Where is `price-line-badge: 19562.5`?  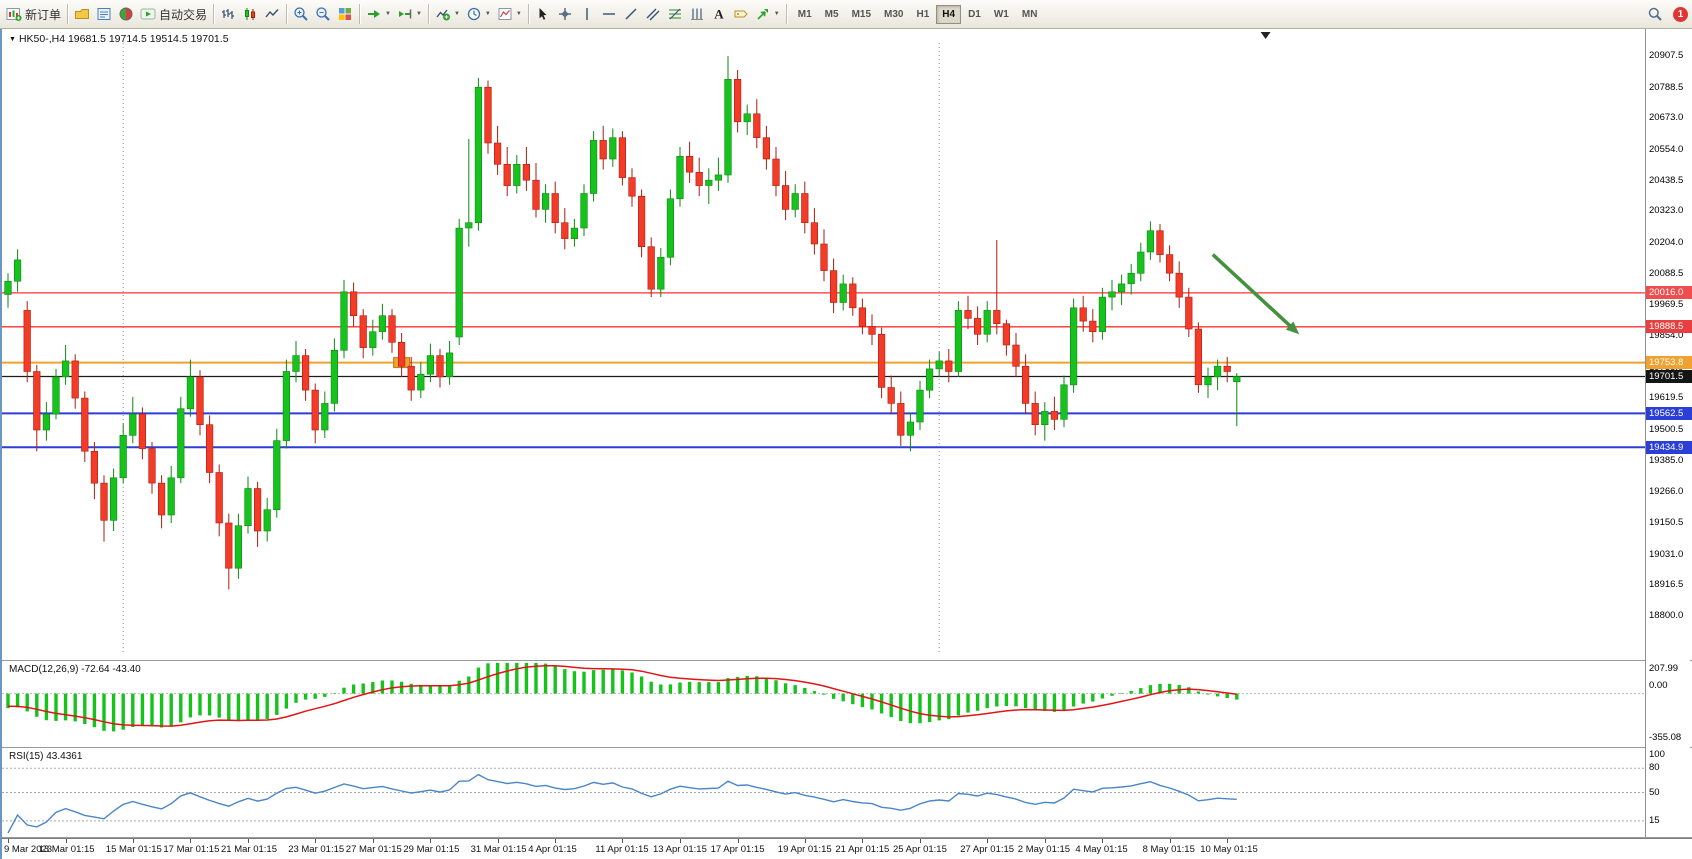
price-line-badge: 19562.5 is located at coordinates (1669, 413).